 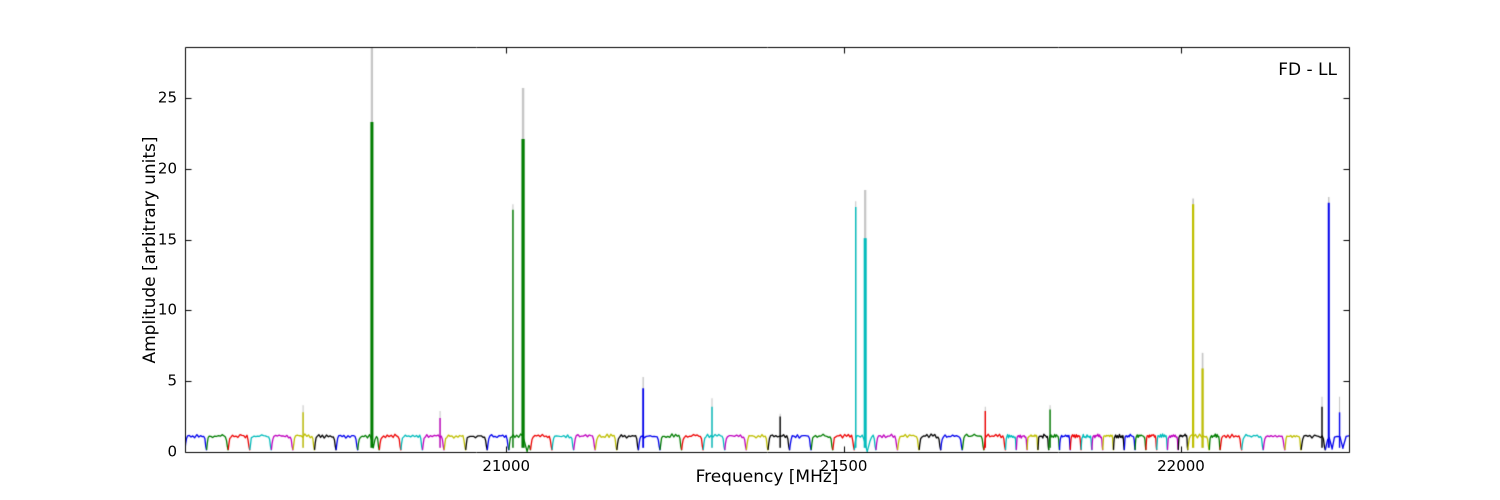 What do you see at coordinates (167, 168) in the screenshot?
I see `y-tick-label-20: 20` at bounding box center [167, 168].